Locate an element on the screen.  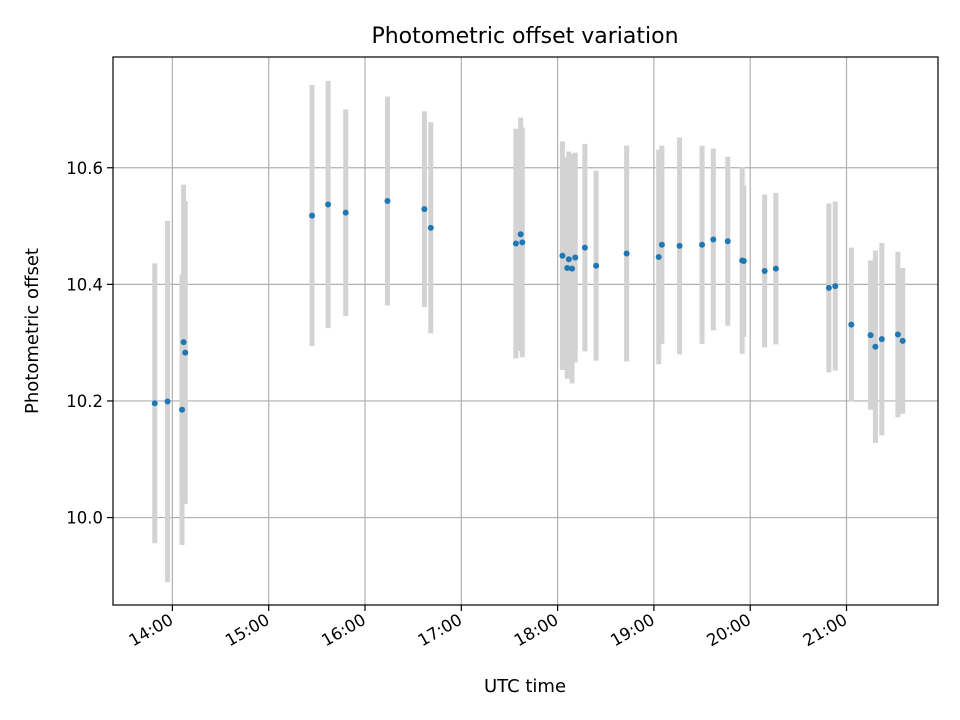
x-axis-label: UTC time is located at coordinates (525, 686).